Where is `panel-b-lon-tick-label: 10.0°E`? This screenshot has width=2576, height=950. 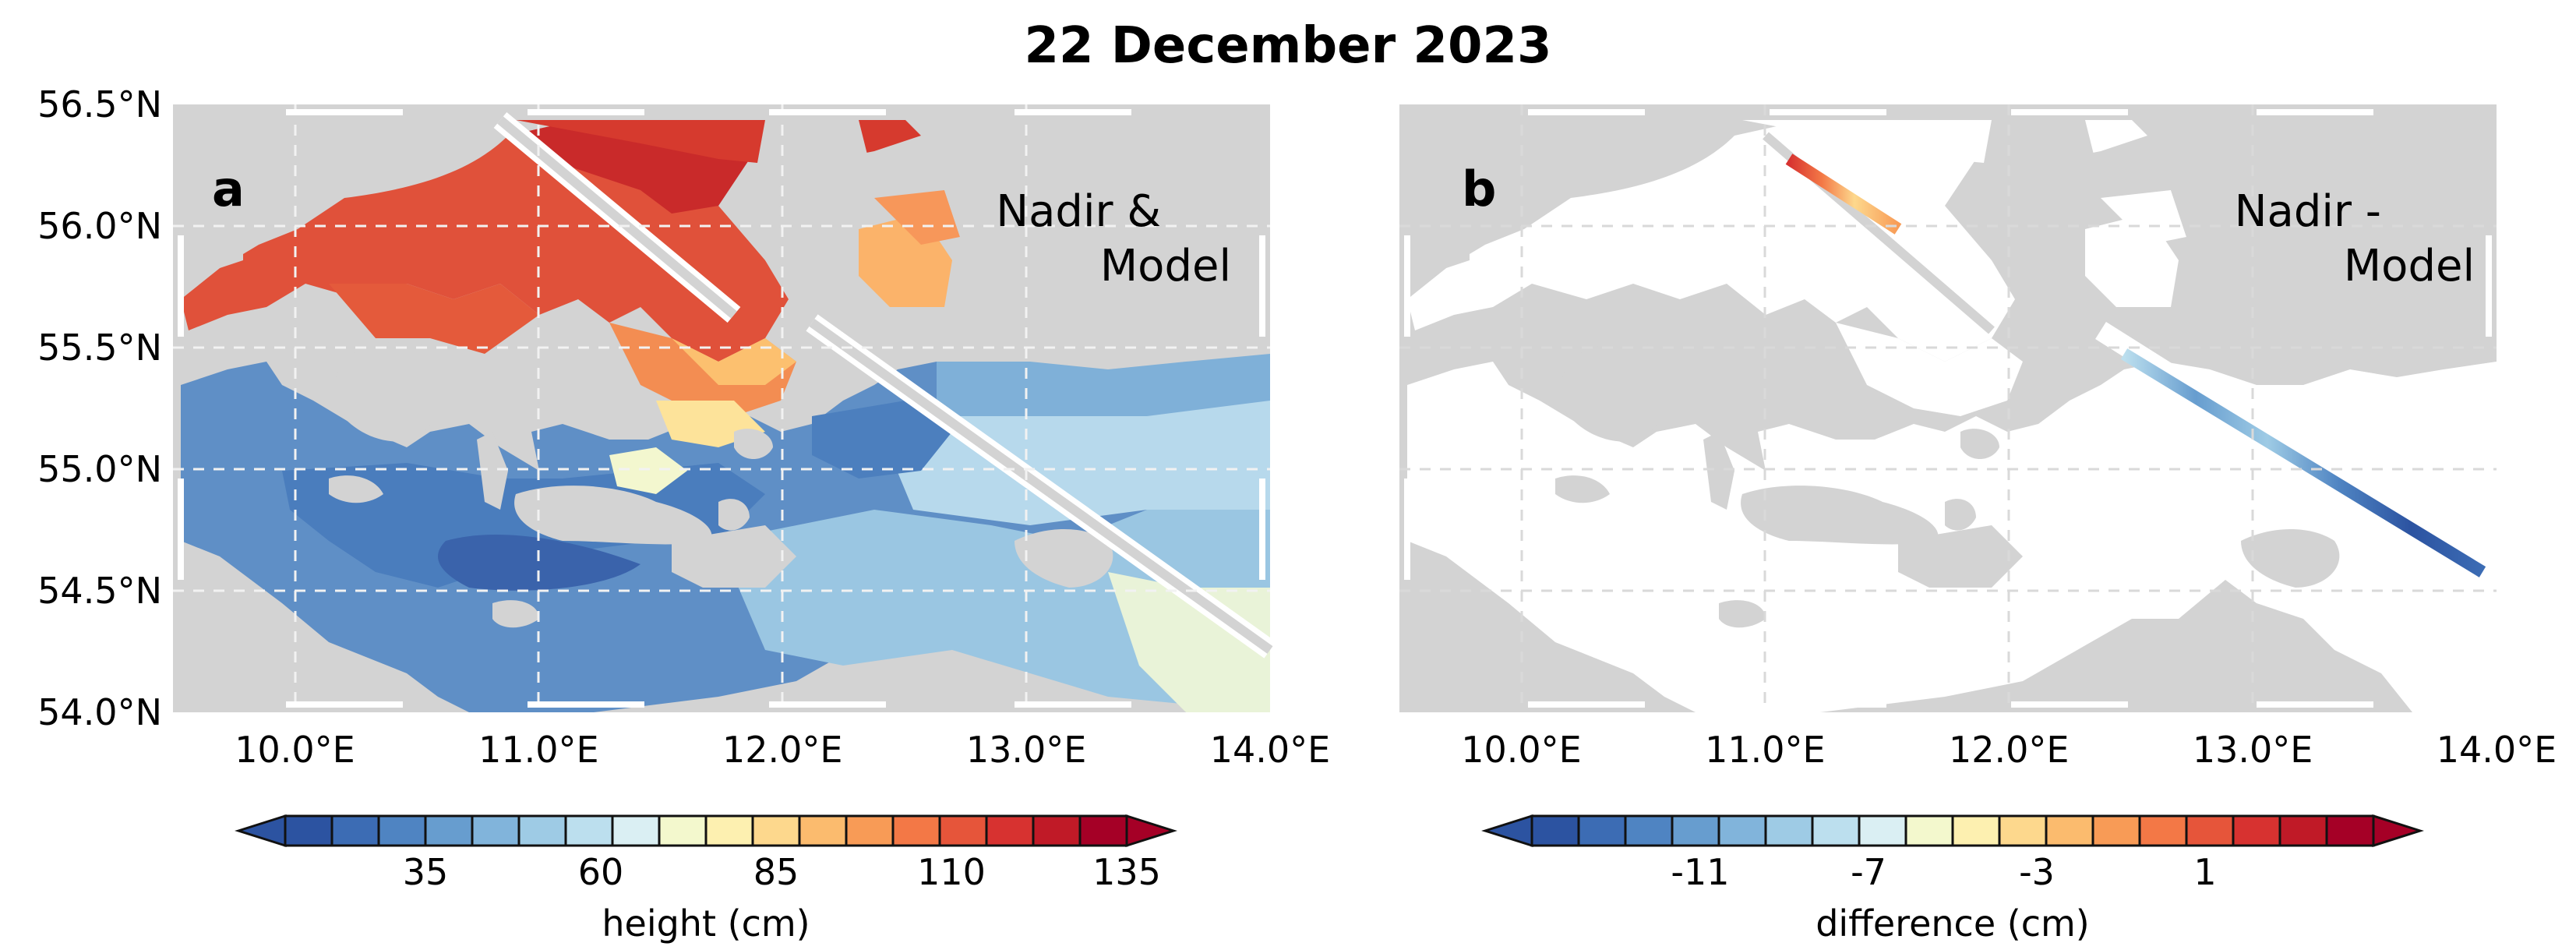
panel-b-lon-tick-label: 10.0°E is located at coordinates (1521, 750).